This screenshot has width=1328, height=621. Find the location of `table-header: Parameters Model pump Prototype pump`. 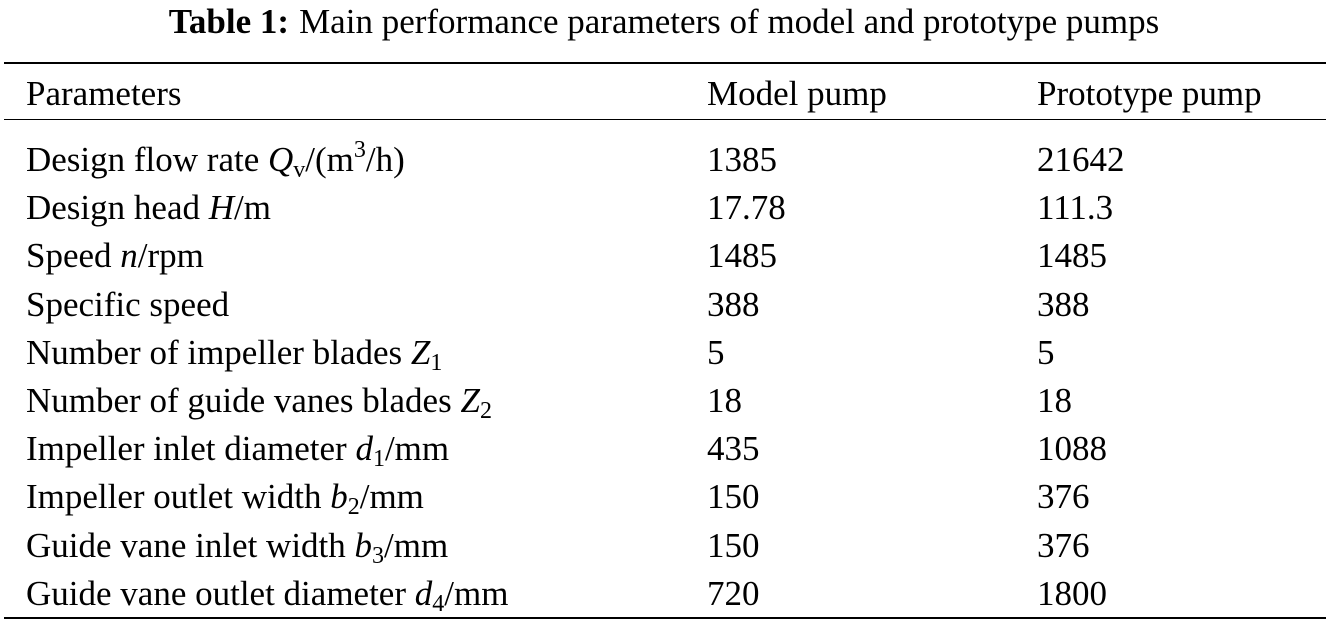

table-header: Parameters Model pump Prototype pump is located at coordinates (665, 94).